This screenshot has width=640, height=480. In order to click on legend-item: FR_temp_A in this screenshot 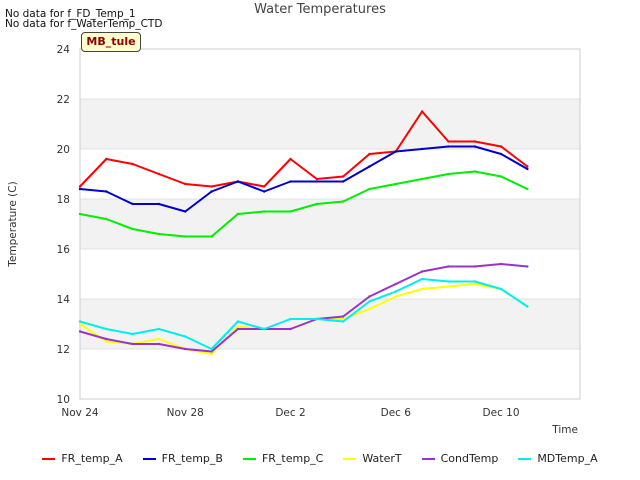, I will do `click(82, 458)`.